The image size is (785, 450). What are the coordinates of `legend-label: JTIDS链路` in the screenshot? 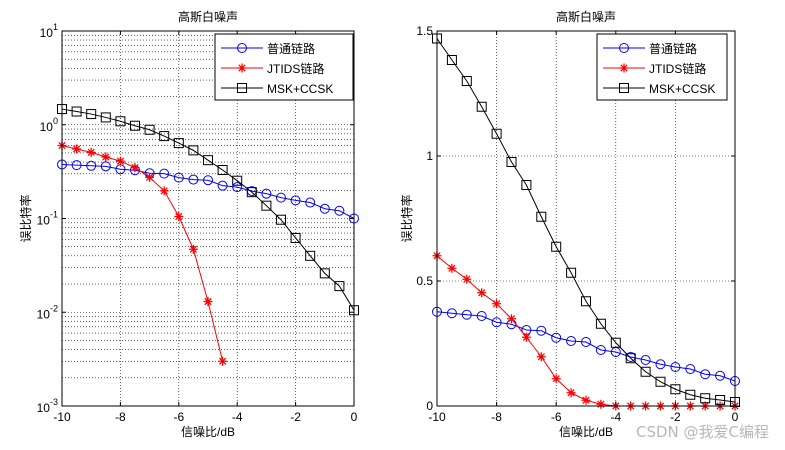 It's located at (295, 68).